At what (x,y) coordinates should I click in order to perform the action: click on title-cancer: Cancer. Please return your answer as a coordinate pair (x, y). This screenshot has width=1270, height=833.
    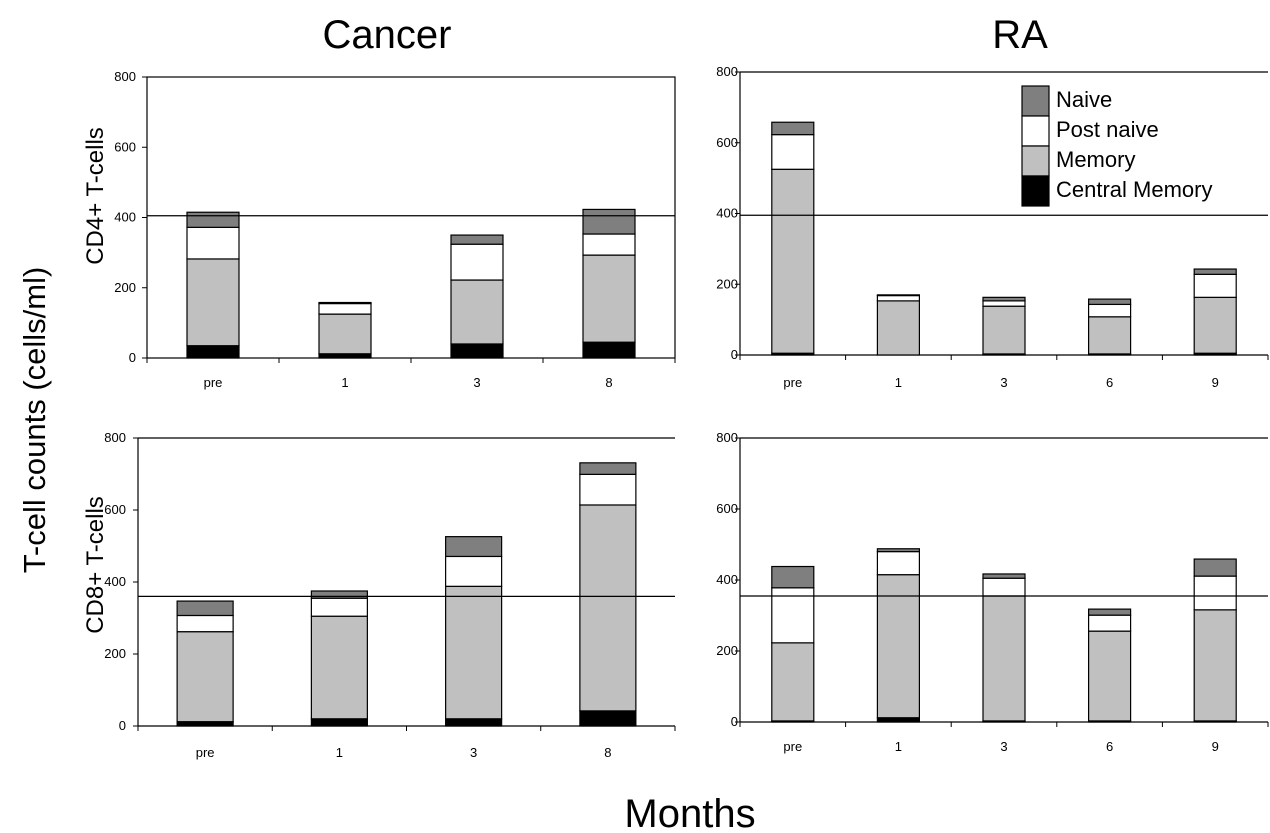
    Looking at the image, I should click on (387, 35).